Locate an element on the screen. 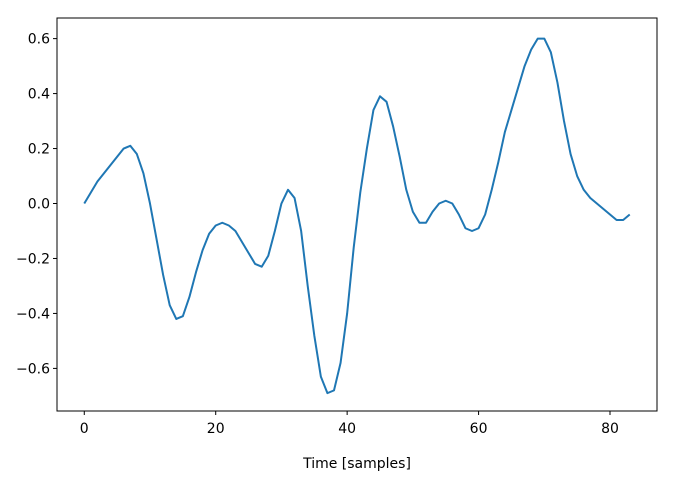 The height and width of the screenshot is (498, 678). x-tick-label: 20 is located at coordinates (216, 429).